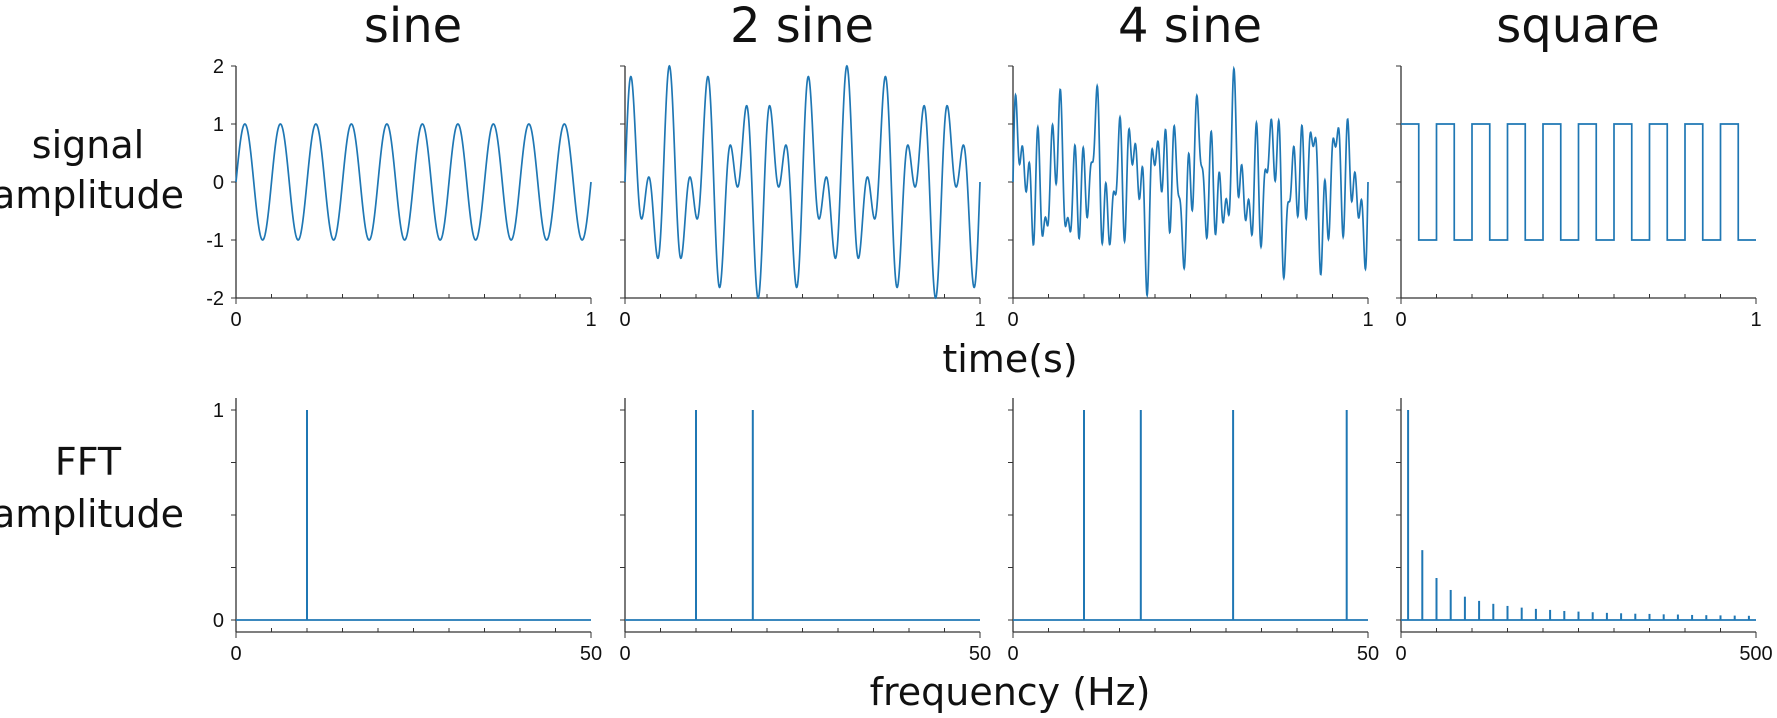 The image size is (1777, 718). I want to click on panel-fft-3: 0 50, so click(1193, 531).